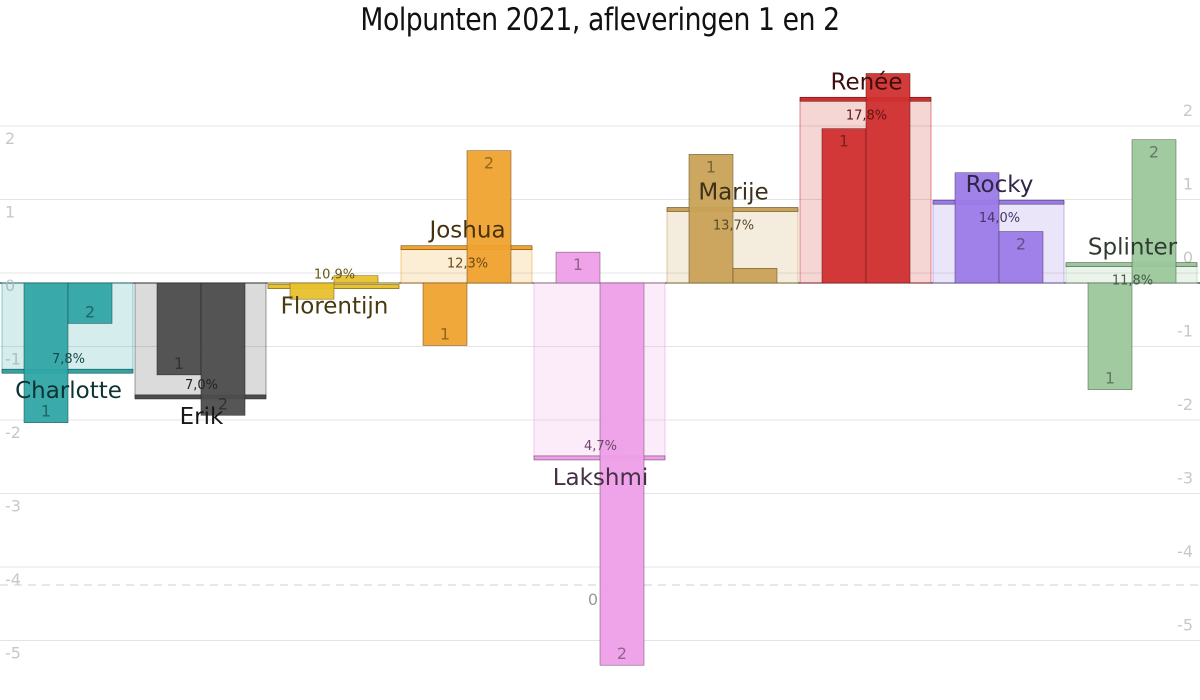 The width and height of the screenshot is (1200, 700). Describe the element at coordinates (467, 264) in the screenshot. I see `percentage-label: 12,3%` at that location.